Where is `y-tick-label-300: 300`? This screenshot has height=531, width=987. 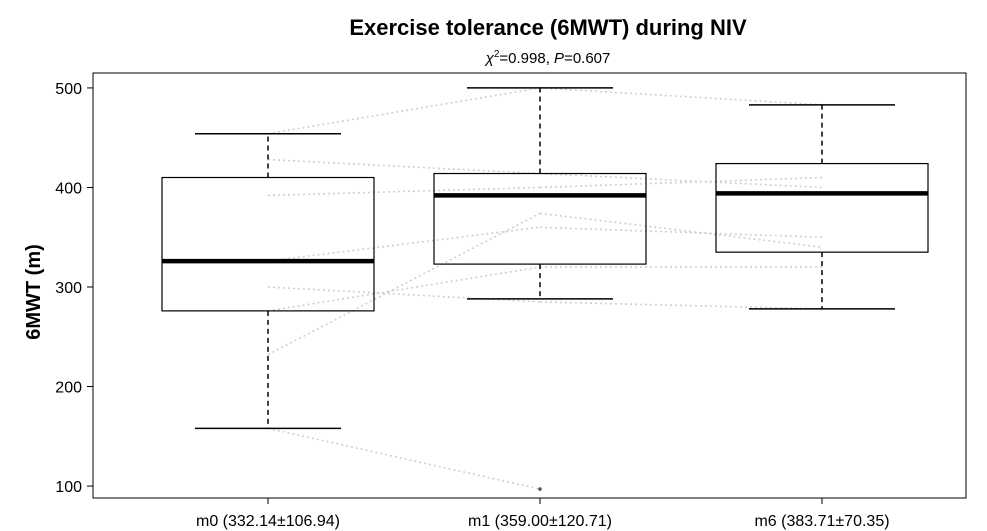
y-tick-label-300: 300 is located at coordinates (68, 288).